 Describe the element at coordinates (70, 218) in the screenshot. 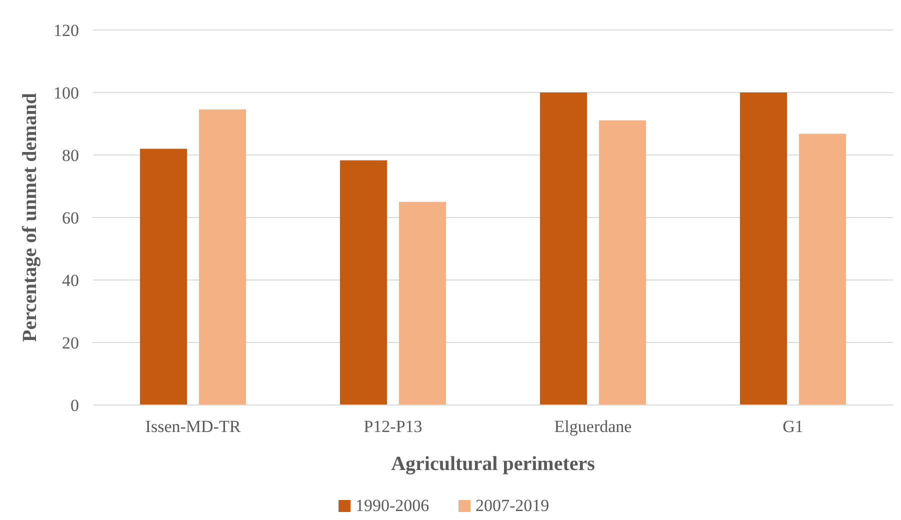

I see `y-tick-label: 60` at that location.